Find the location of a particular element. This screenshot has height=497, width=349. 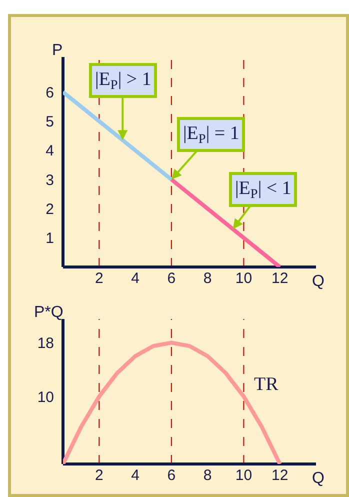

annotation: |E$_{P}$| = 1 is located at coordinates (211, 134).